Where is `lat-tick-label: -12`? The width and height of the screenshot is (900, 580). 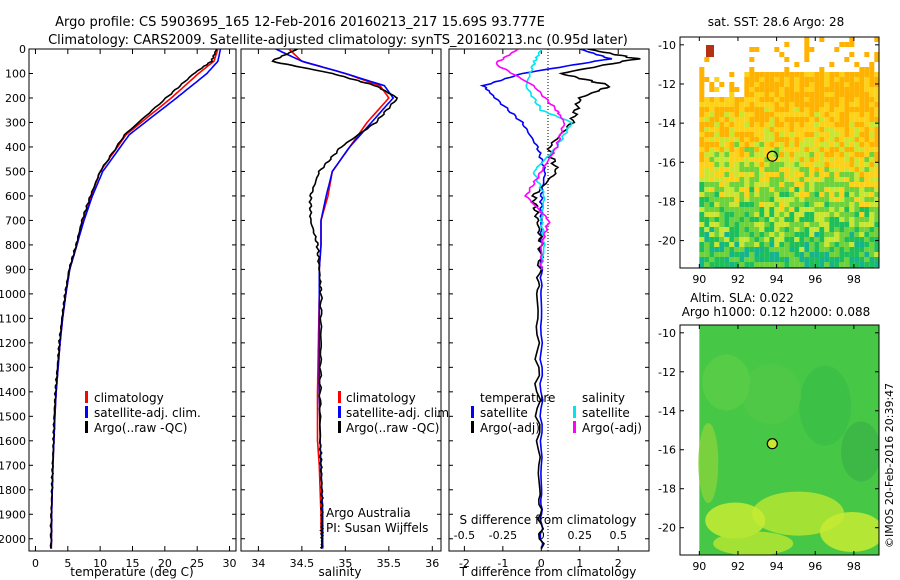 lat-tick-label: -12 is located at coordinates (667, 84).